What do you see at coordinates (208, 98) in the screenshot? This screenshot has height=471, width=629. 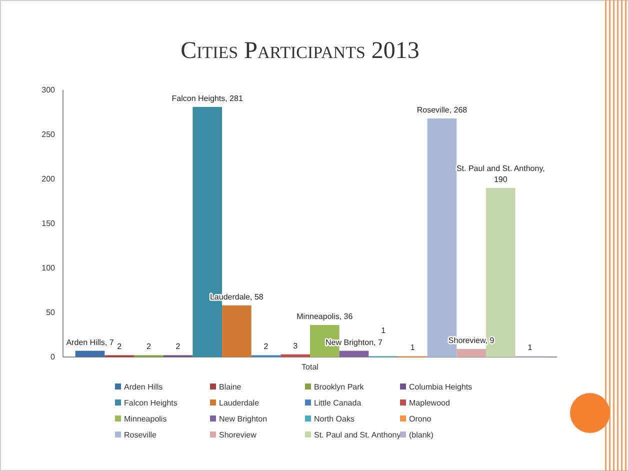 I see `data-label: Falcon Heights, 281` at bounding box center [208, 98].